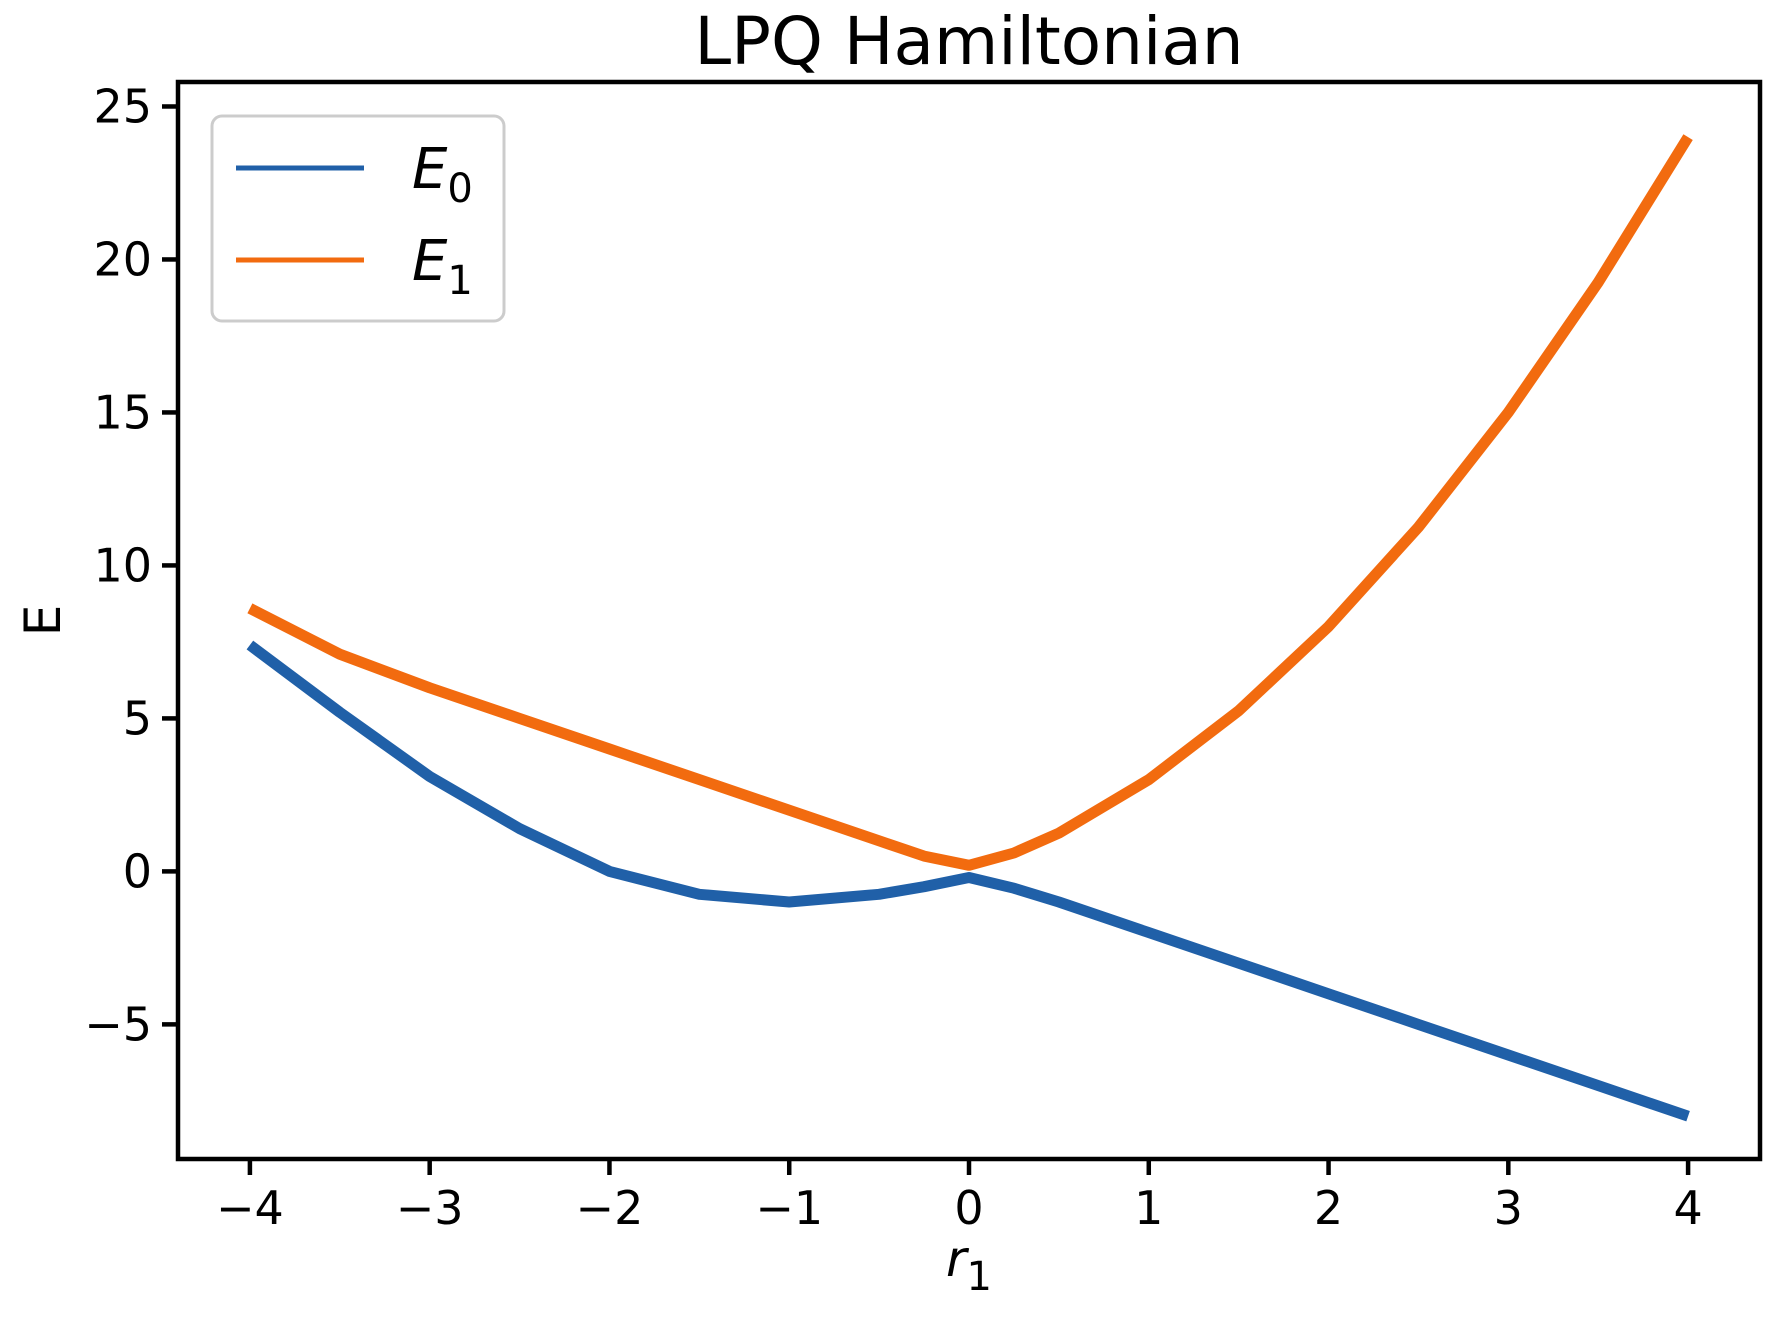 Image resolution: width=1780 pixels, height=1317 pixels. What do you see at coordinates (442, 174) in the screenshot?
I see `legend-label-0: E0` at bounding box center [442, 174].